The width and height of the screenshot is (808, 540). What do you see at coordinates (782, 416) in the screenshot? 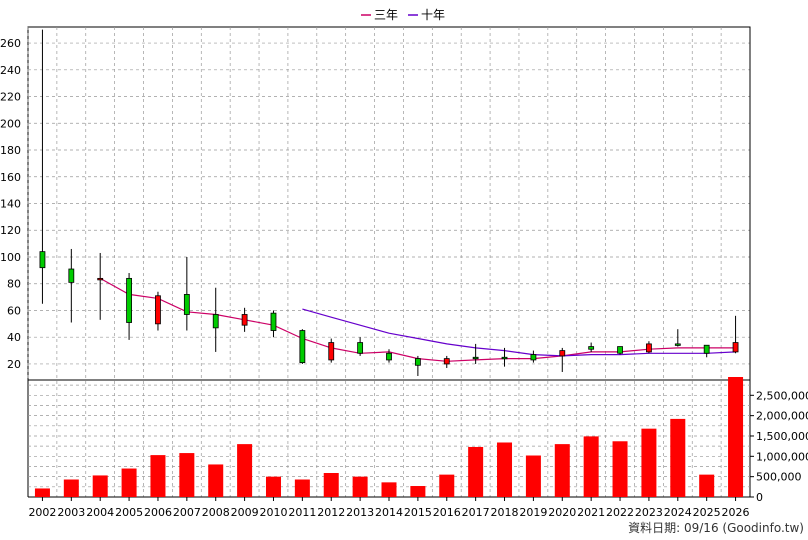
I see `volume-tick-label: 2,000,000` at bounding box center [782, 416].